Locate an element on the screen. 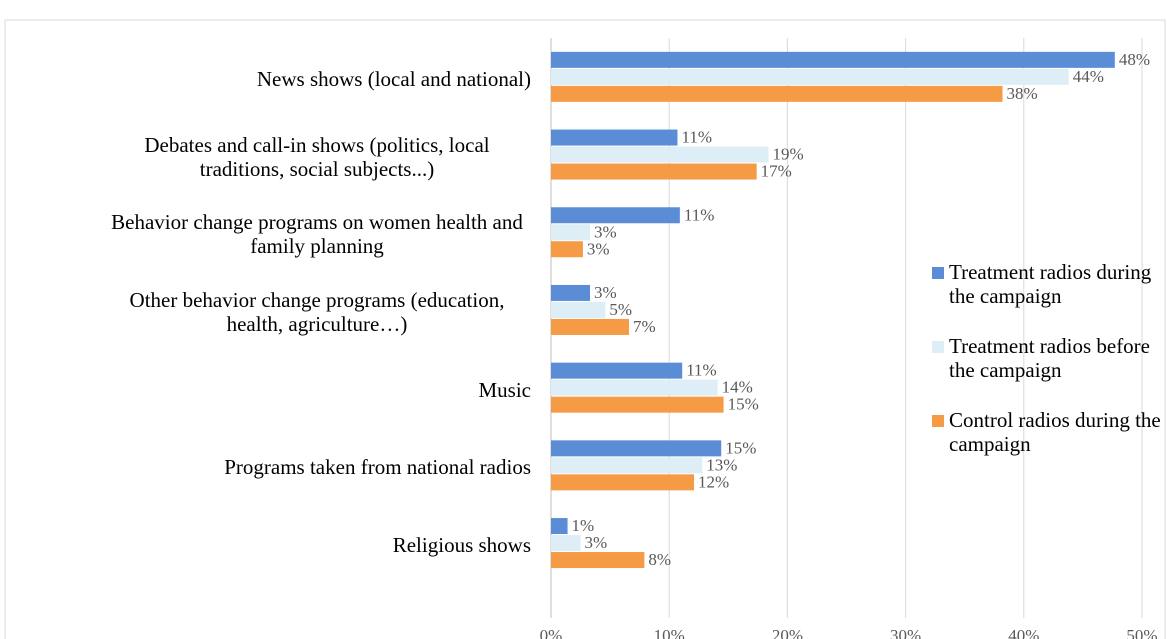 Image resolution: width=1167 pixels, height=639 pixels. legend-entry: Treatment radios during the campaign is located at coordinates (1049, 284).